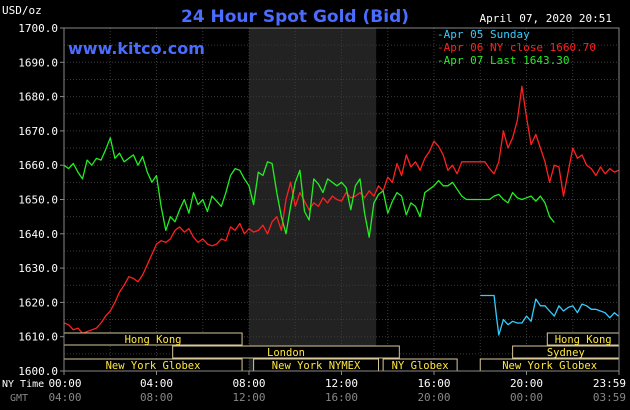 The image size is (630, 410). What do you see at coordinates (38, 302) in the screenshot?
I see `y-tick-label: 1620.0` at bounding box center [38, 302].